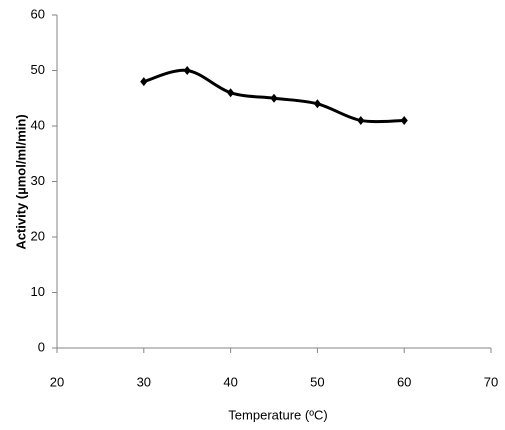 The width and height of the screenshot is (505, 430). Describe the element at coordinates (41, 346) in the screenshot. I see `y-tick-label: 0` at that location.